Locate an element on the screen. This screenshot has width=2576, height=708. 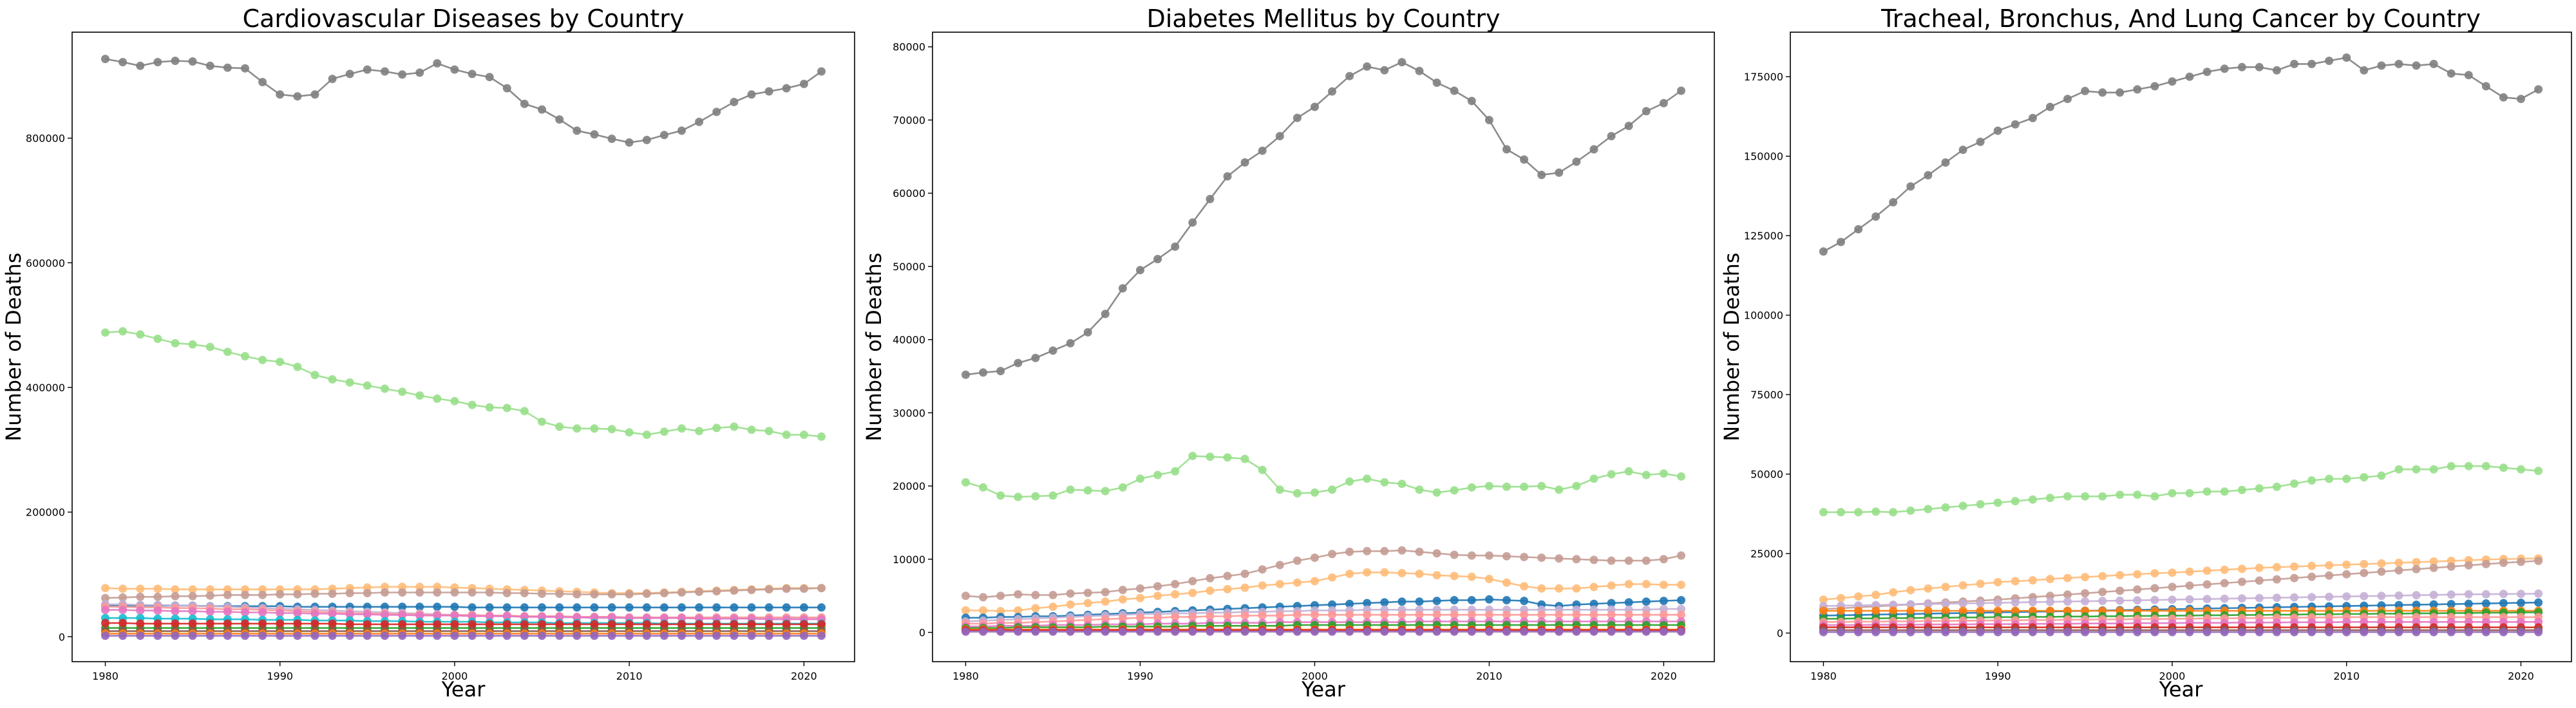
y-tick-label: 0 is located at coordinates (1780, 634).